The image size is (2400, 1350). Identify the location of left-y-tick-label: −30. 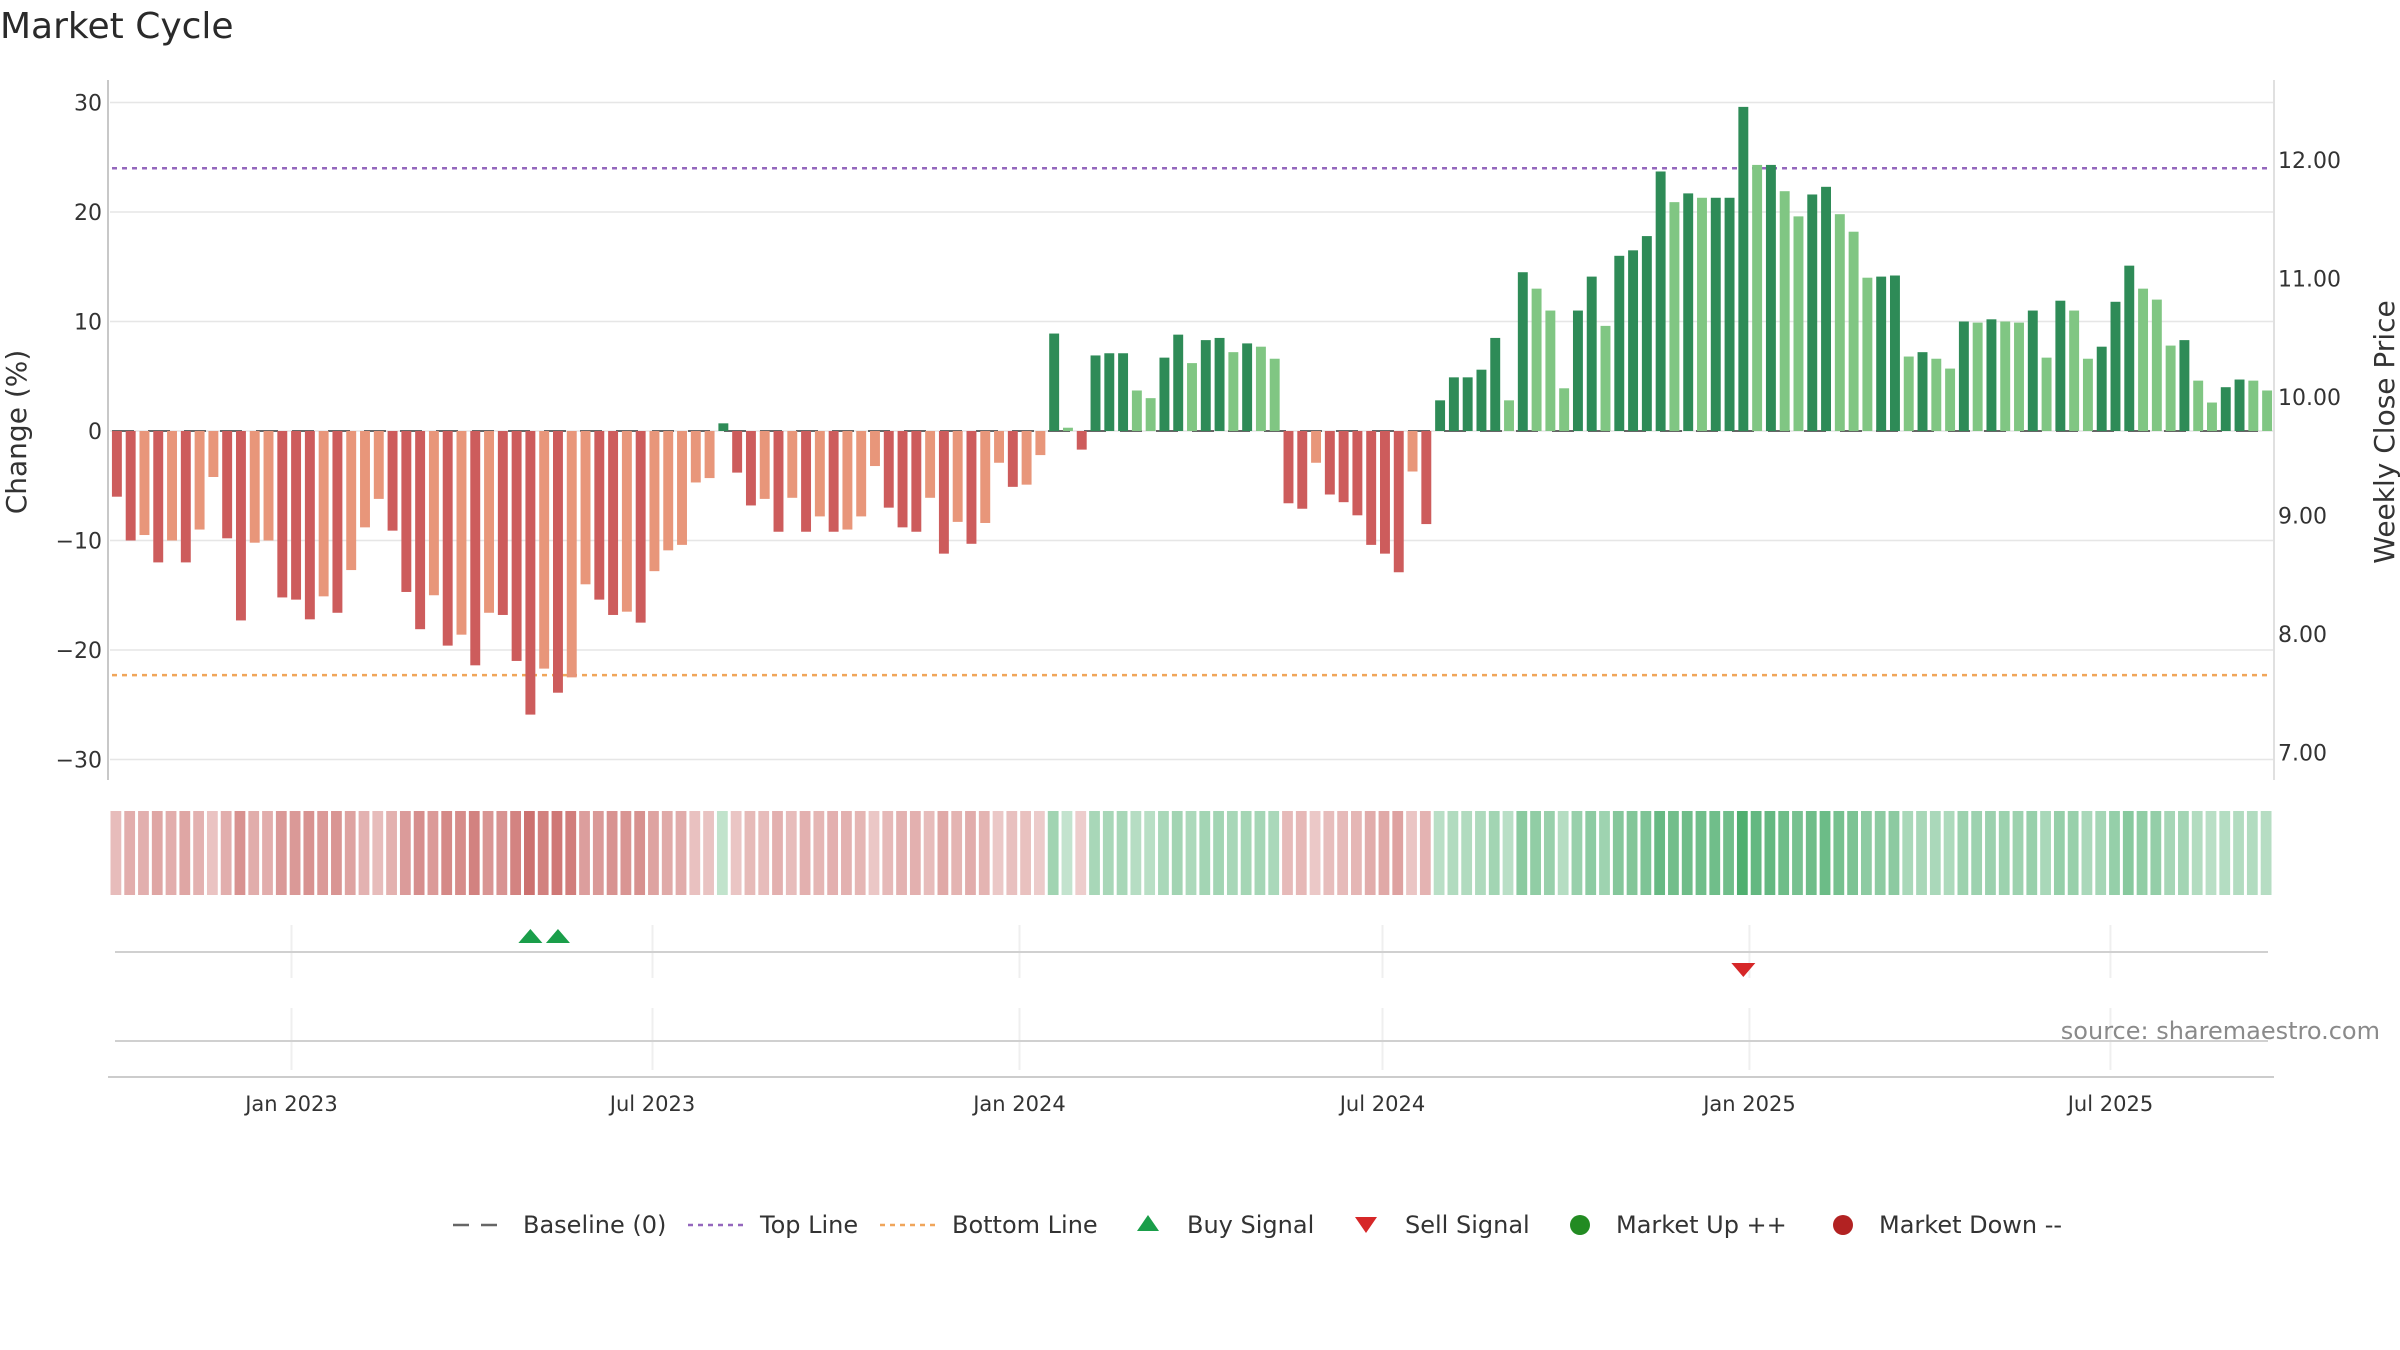
(79, 761).